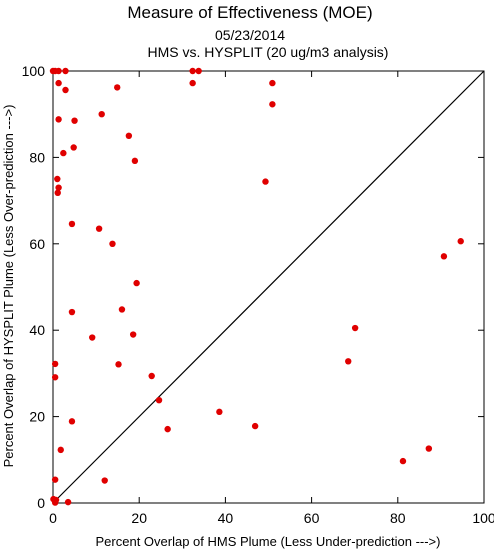 The width and height of the screenshot is (494, 551). What do you see at coordinates (250, 35) in the screenshot?
I see `chart-date: 05/23/2014` at bounding box center [250, 35].